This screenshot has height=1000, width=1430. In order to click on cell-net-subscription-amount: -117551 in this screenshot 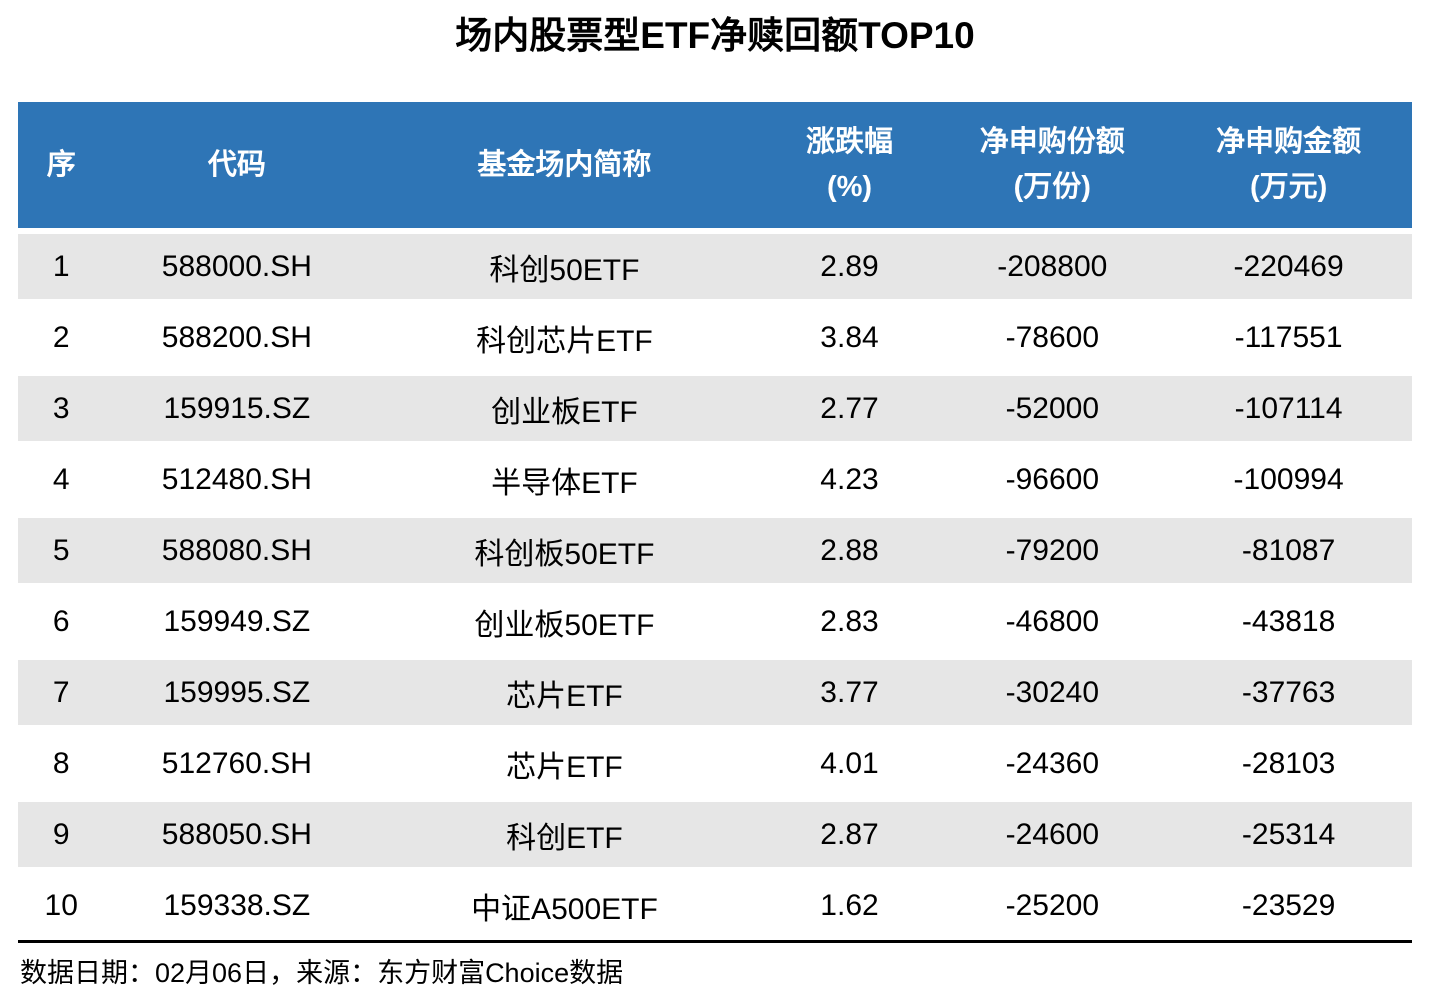, I will do `click(1288, 335)`.